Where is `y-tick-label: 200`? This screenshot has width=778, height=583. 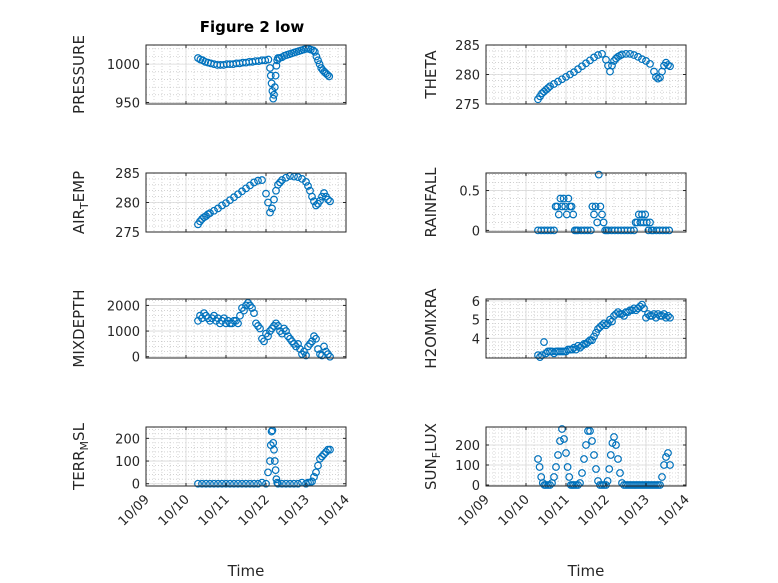 y-tick-label: 200 is located at coordinates (127, 439).